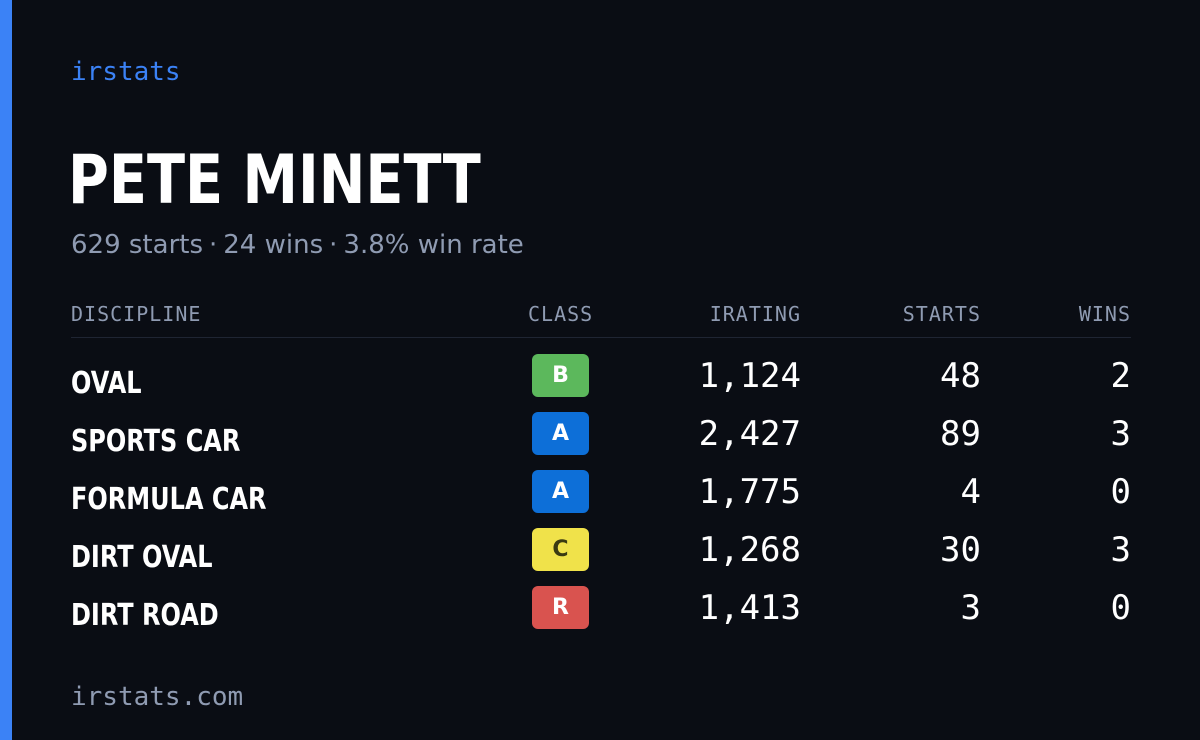 Image resolution: width=1200 pixels, height=740 pixels. Describe the element at coordinates (749, 492) in the screenshot. I see `irating-value: 1,775` at that location.